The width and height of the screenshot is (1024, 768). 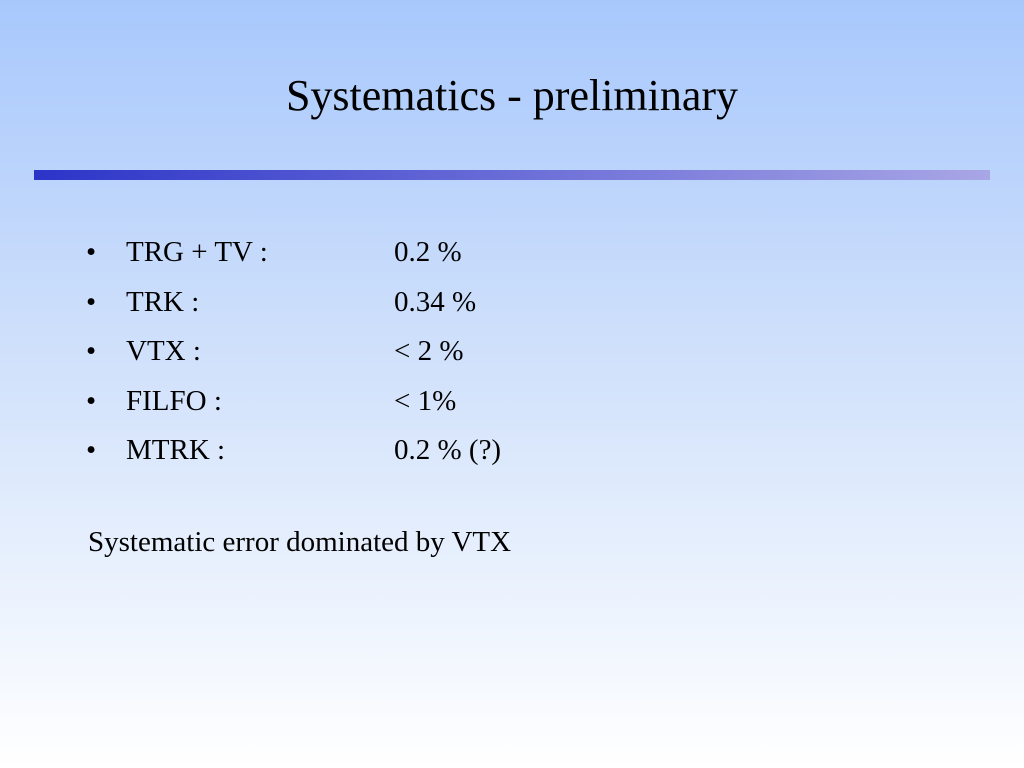 What do you see at coordinates (293, 303) in the screenshot?
I see `list-item: • TRK : 0.34 %` at bounding box center [293, 303].